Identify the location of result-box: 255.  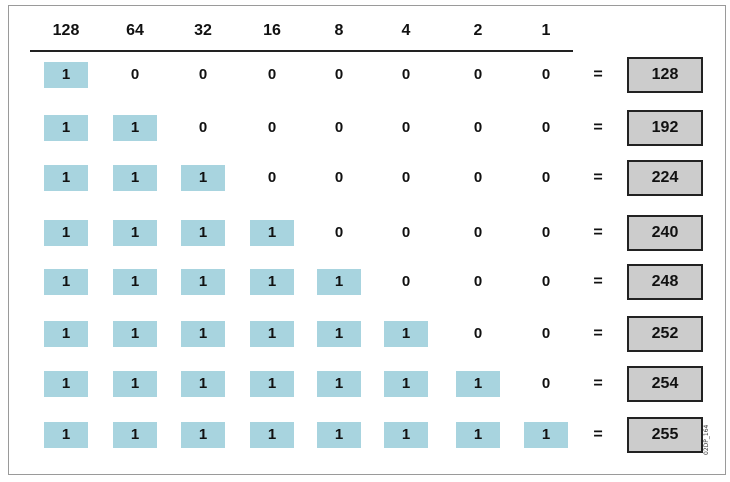
(665, 435).